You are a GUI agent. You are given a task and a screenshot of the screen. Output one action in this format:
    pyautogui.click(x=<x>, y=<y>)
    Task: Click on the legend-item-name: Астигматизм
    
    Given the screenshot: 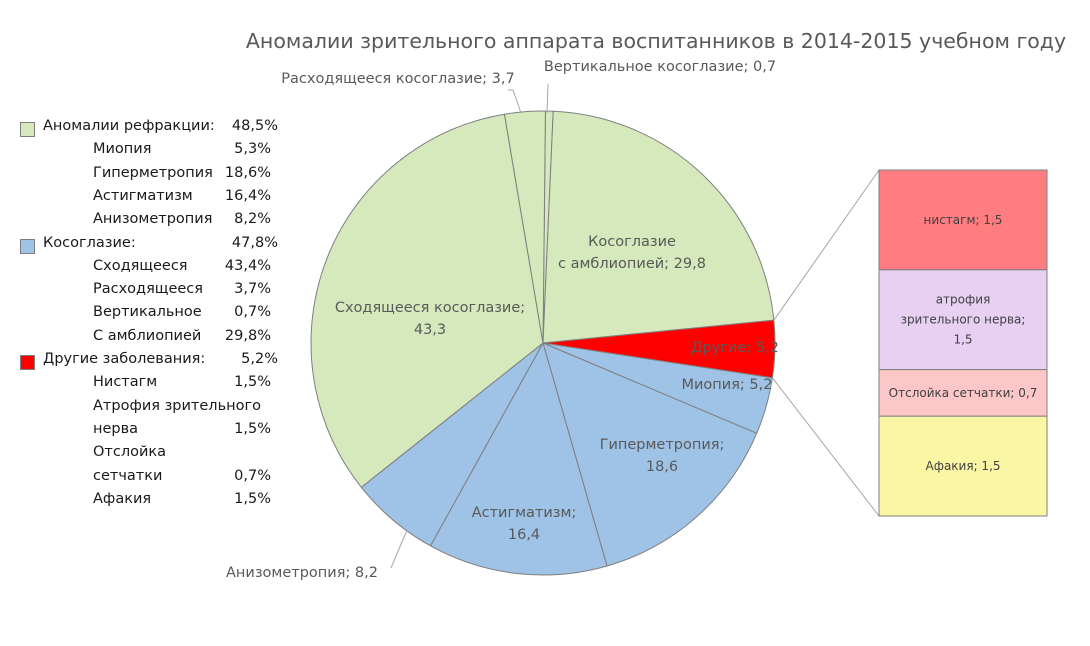 What is the action you would take?
    pyautogui.click(x=143, y=195)
    